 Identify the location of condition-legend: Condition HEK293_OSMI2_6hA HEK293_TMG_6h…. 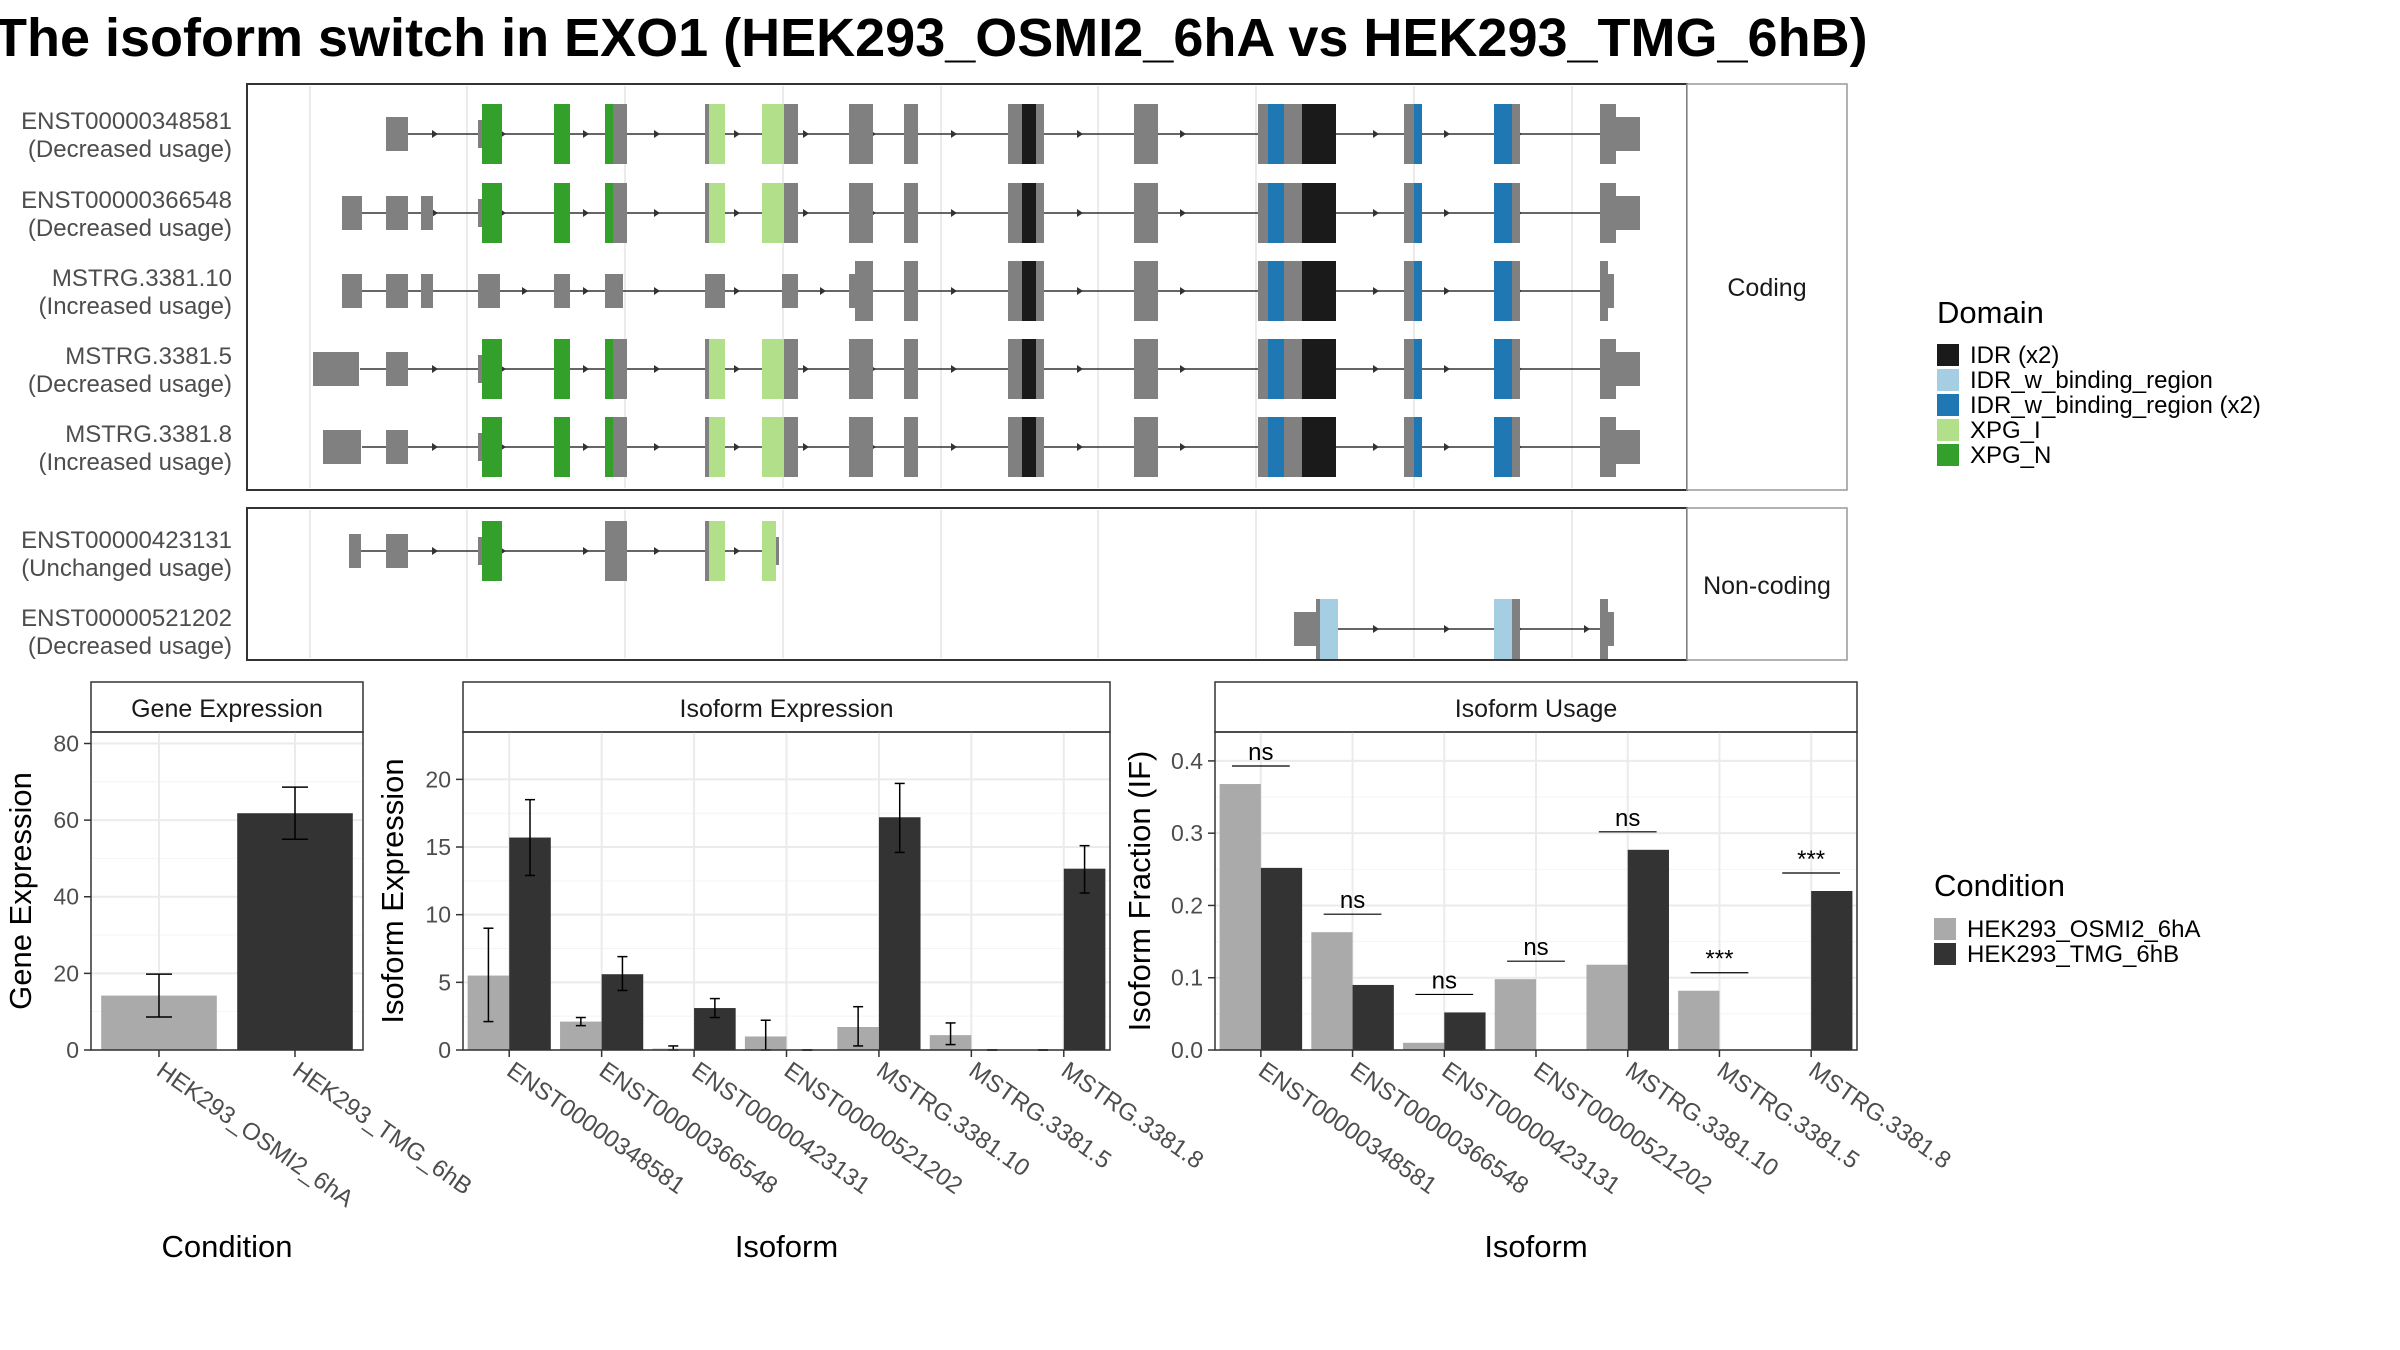
(2067, 918).